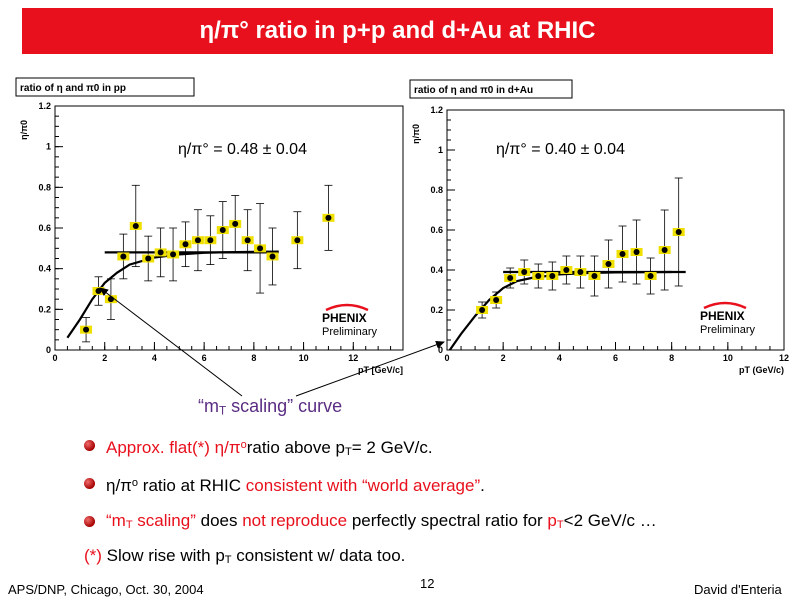 The image size is (800, 600). I want to click on bullet-text-part: scaling”, so click(164, 520).